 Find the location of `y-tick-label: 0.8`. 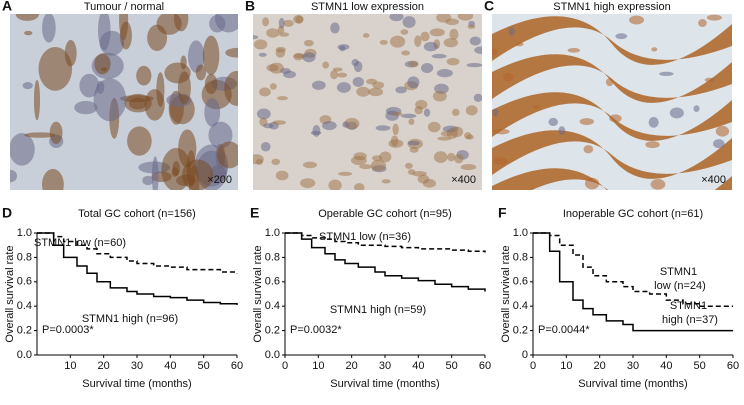

y-tick-label: 0.8 is located at coordinates (272, 257).